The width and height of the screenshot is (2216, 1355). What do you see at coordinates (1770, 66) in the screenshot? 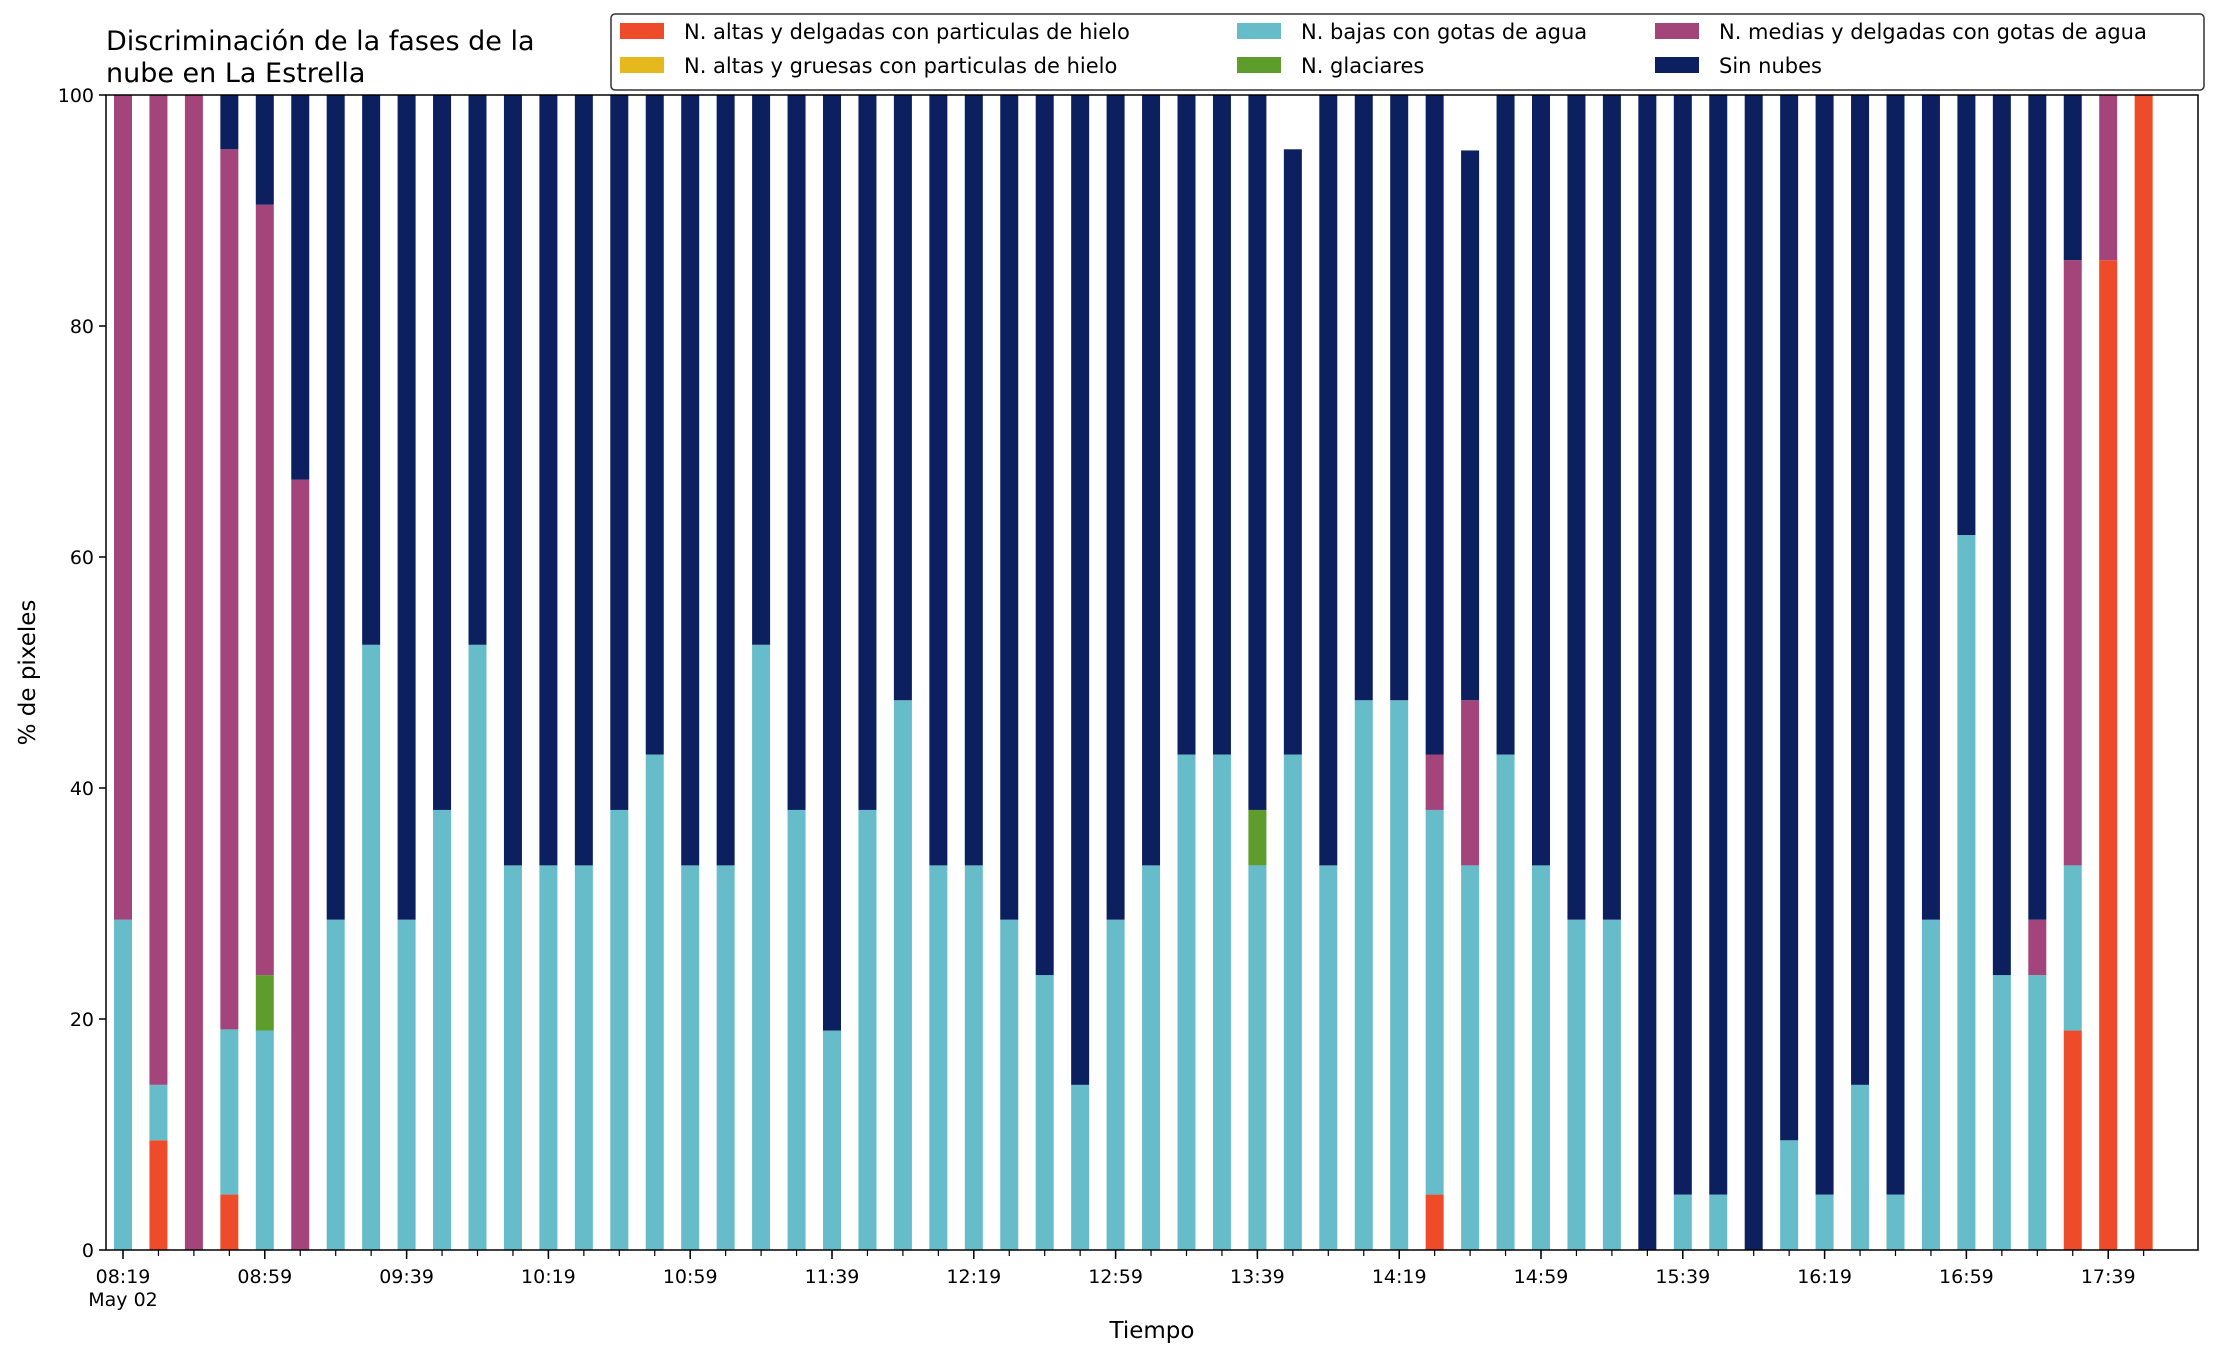
I see `legend-label: Sin nubes` at bounding box center [1770, 66].